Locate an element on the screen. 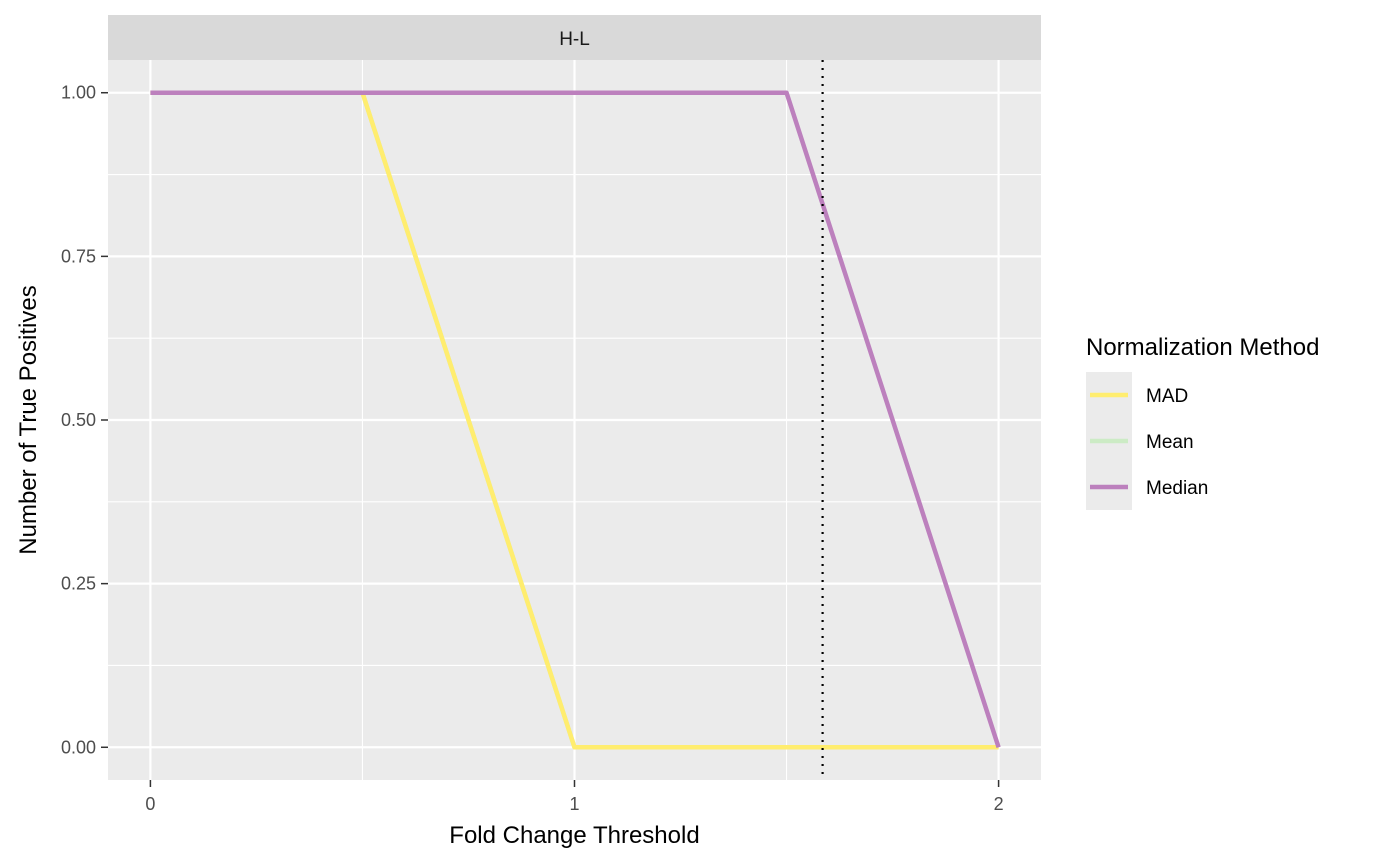 This screenshot has height=865, width=1400. legend-label: Mean is located at coordinates (1170, 442).